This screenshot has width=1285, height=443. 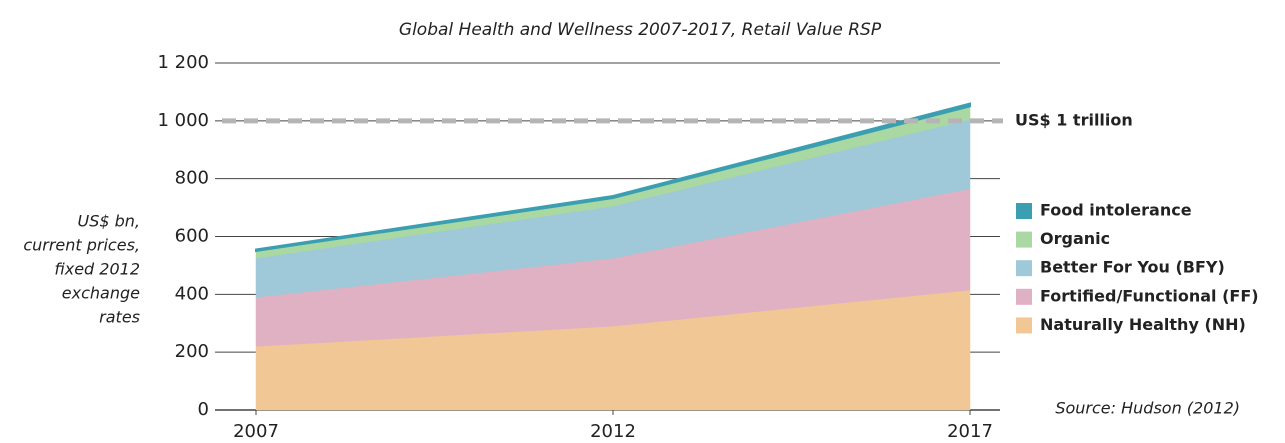 I want to click on y-tick-label: 800, so click(x=192, y=178).